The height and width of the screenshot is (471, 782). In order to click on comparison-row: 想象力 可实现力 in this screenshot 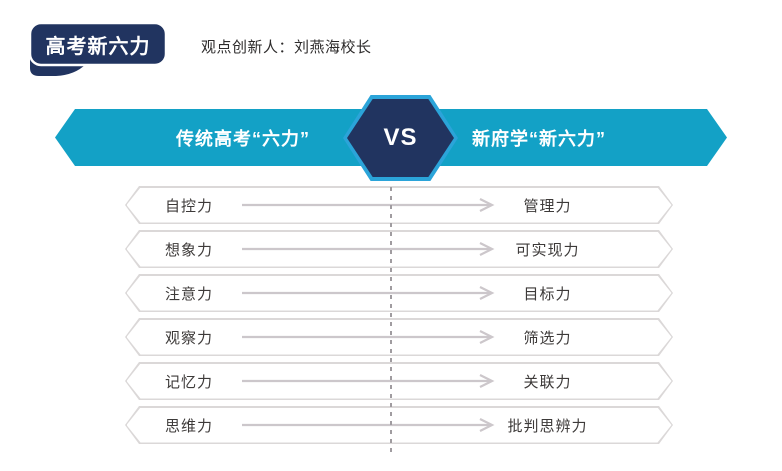, I will do `click(399, 249)`.